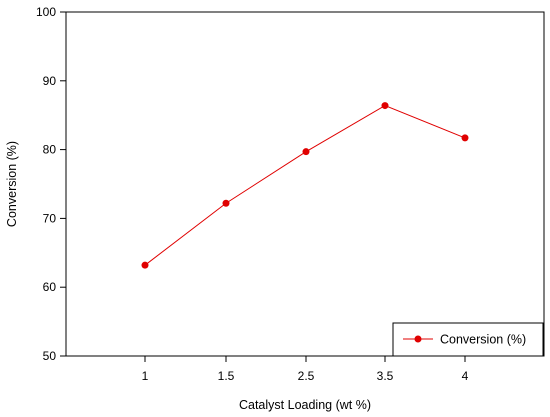 The image size is (550, 417). I want to click on y-tick-label: 70, so click(50, 218).